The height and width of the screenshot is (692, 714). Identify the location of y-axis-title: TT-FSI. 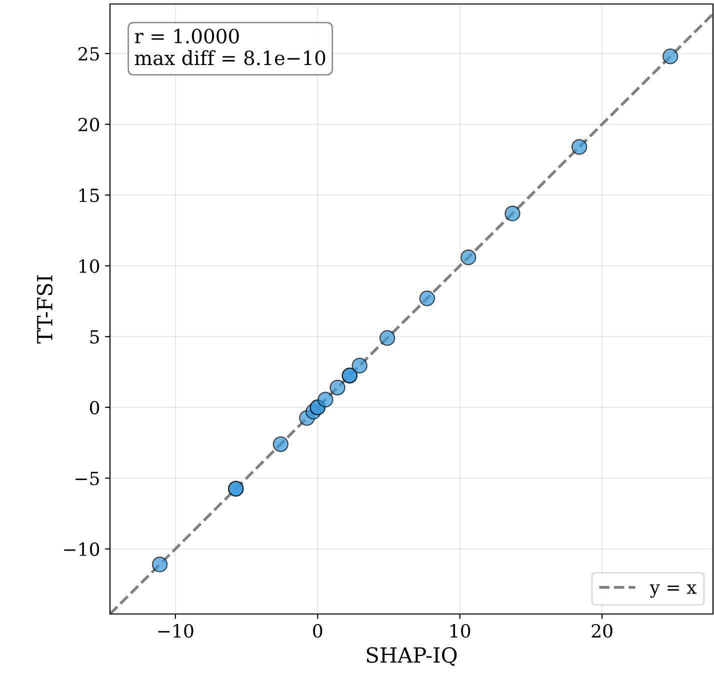
(44, 309).